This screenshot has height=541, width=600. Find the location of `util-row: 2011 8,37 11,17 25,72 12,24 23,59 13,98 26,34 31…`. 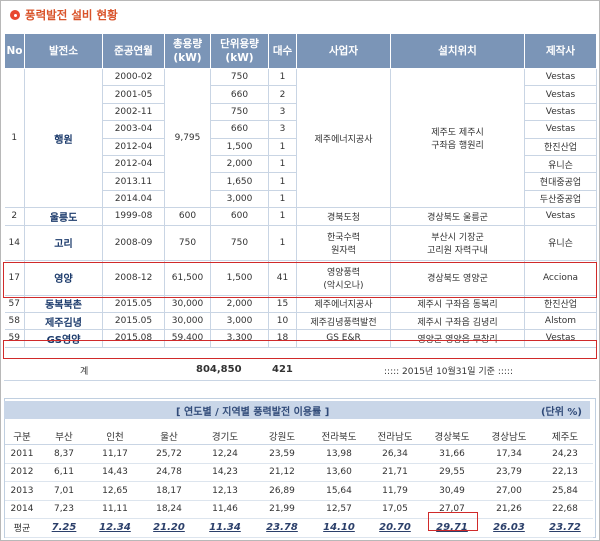

util-row: 2011 8,37 11,17 25,72 12,24 23,59 13,98 26,34 31… is located at coordinates (299, 454).